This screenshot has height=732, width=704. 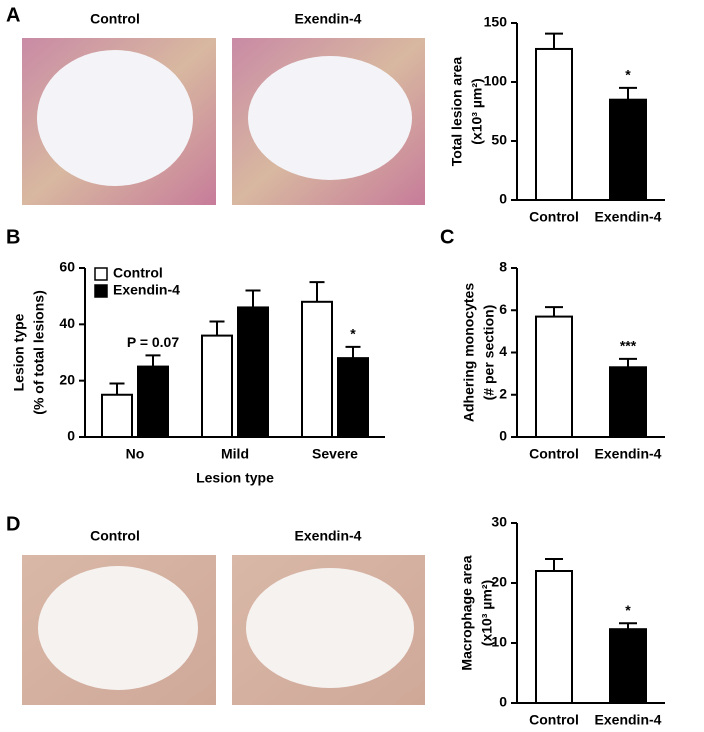 What do you see at coordinates (13, 237) in the screenshot?
I see `panel-label: B` at bounding box center [13, 237].